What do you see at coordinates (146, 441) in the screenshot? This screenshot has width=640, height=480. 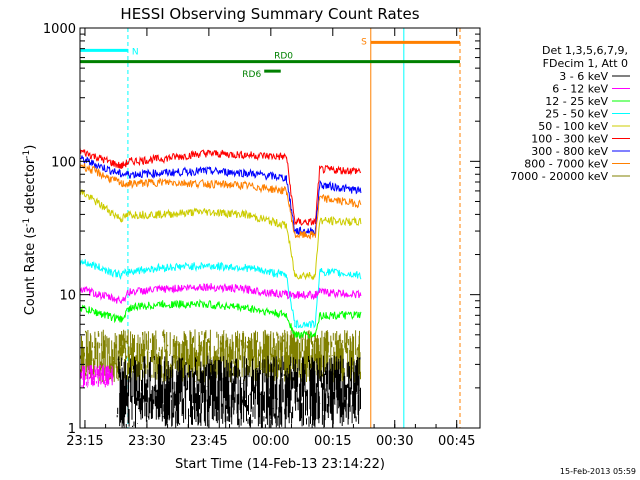 I see `x-tick-label-1: 23:30` at bounding box center [146, 441].